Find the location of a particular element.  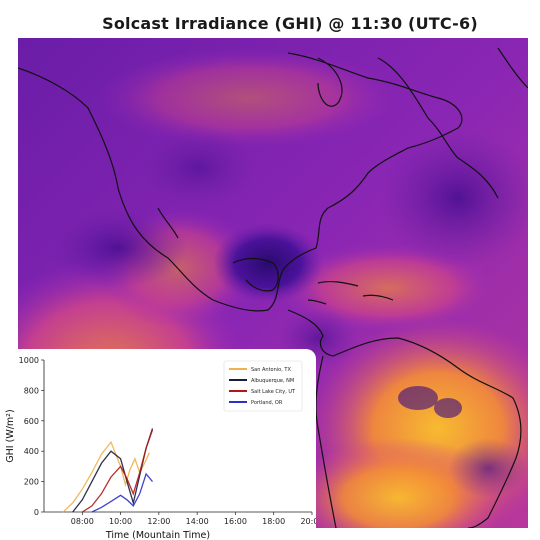

x-tick-label: 12:00 is located at coordinates (158, 521).